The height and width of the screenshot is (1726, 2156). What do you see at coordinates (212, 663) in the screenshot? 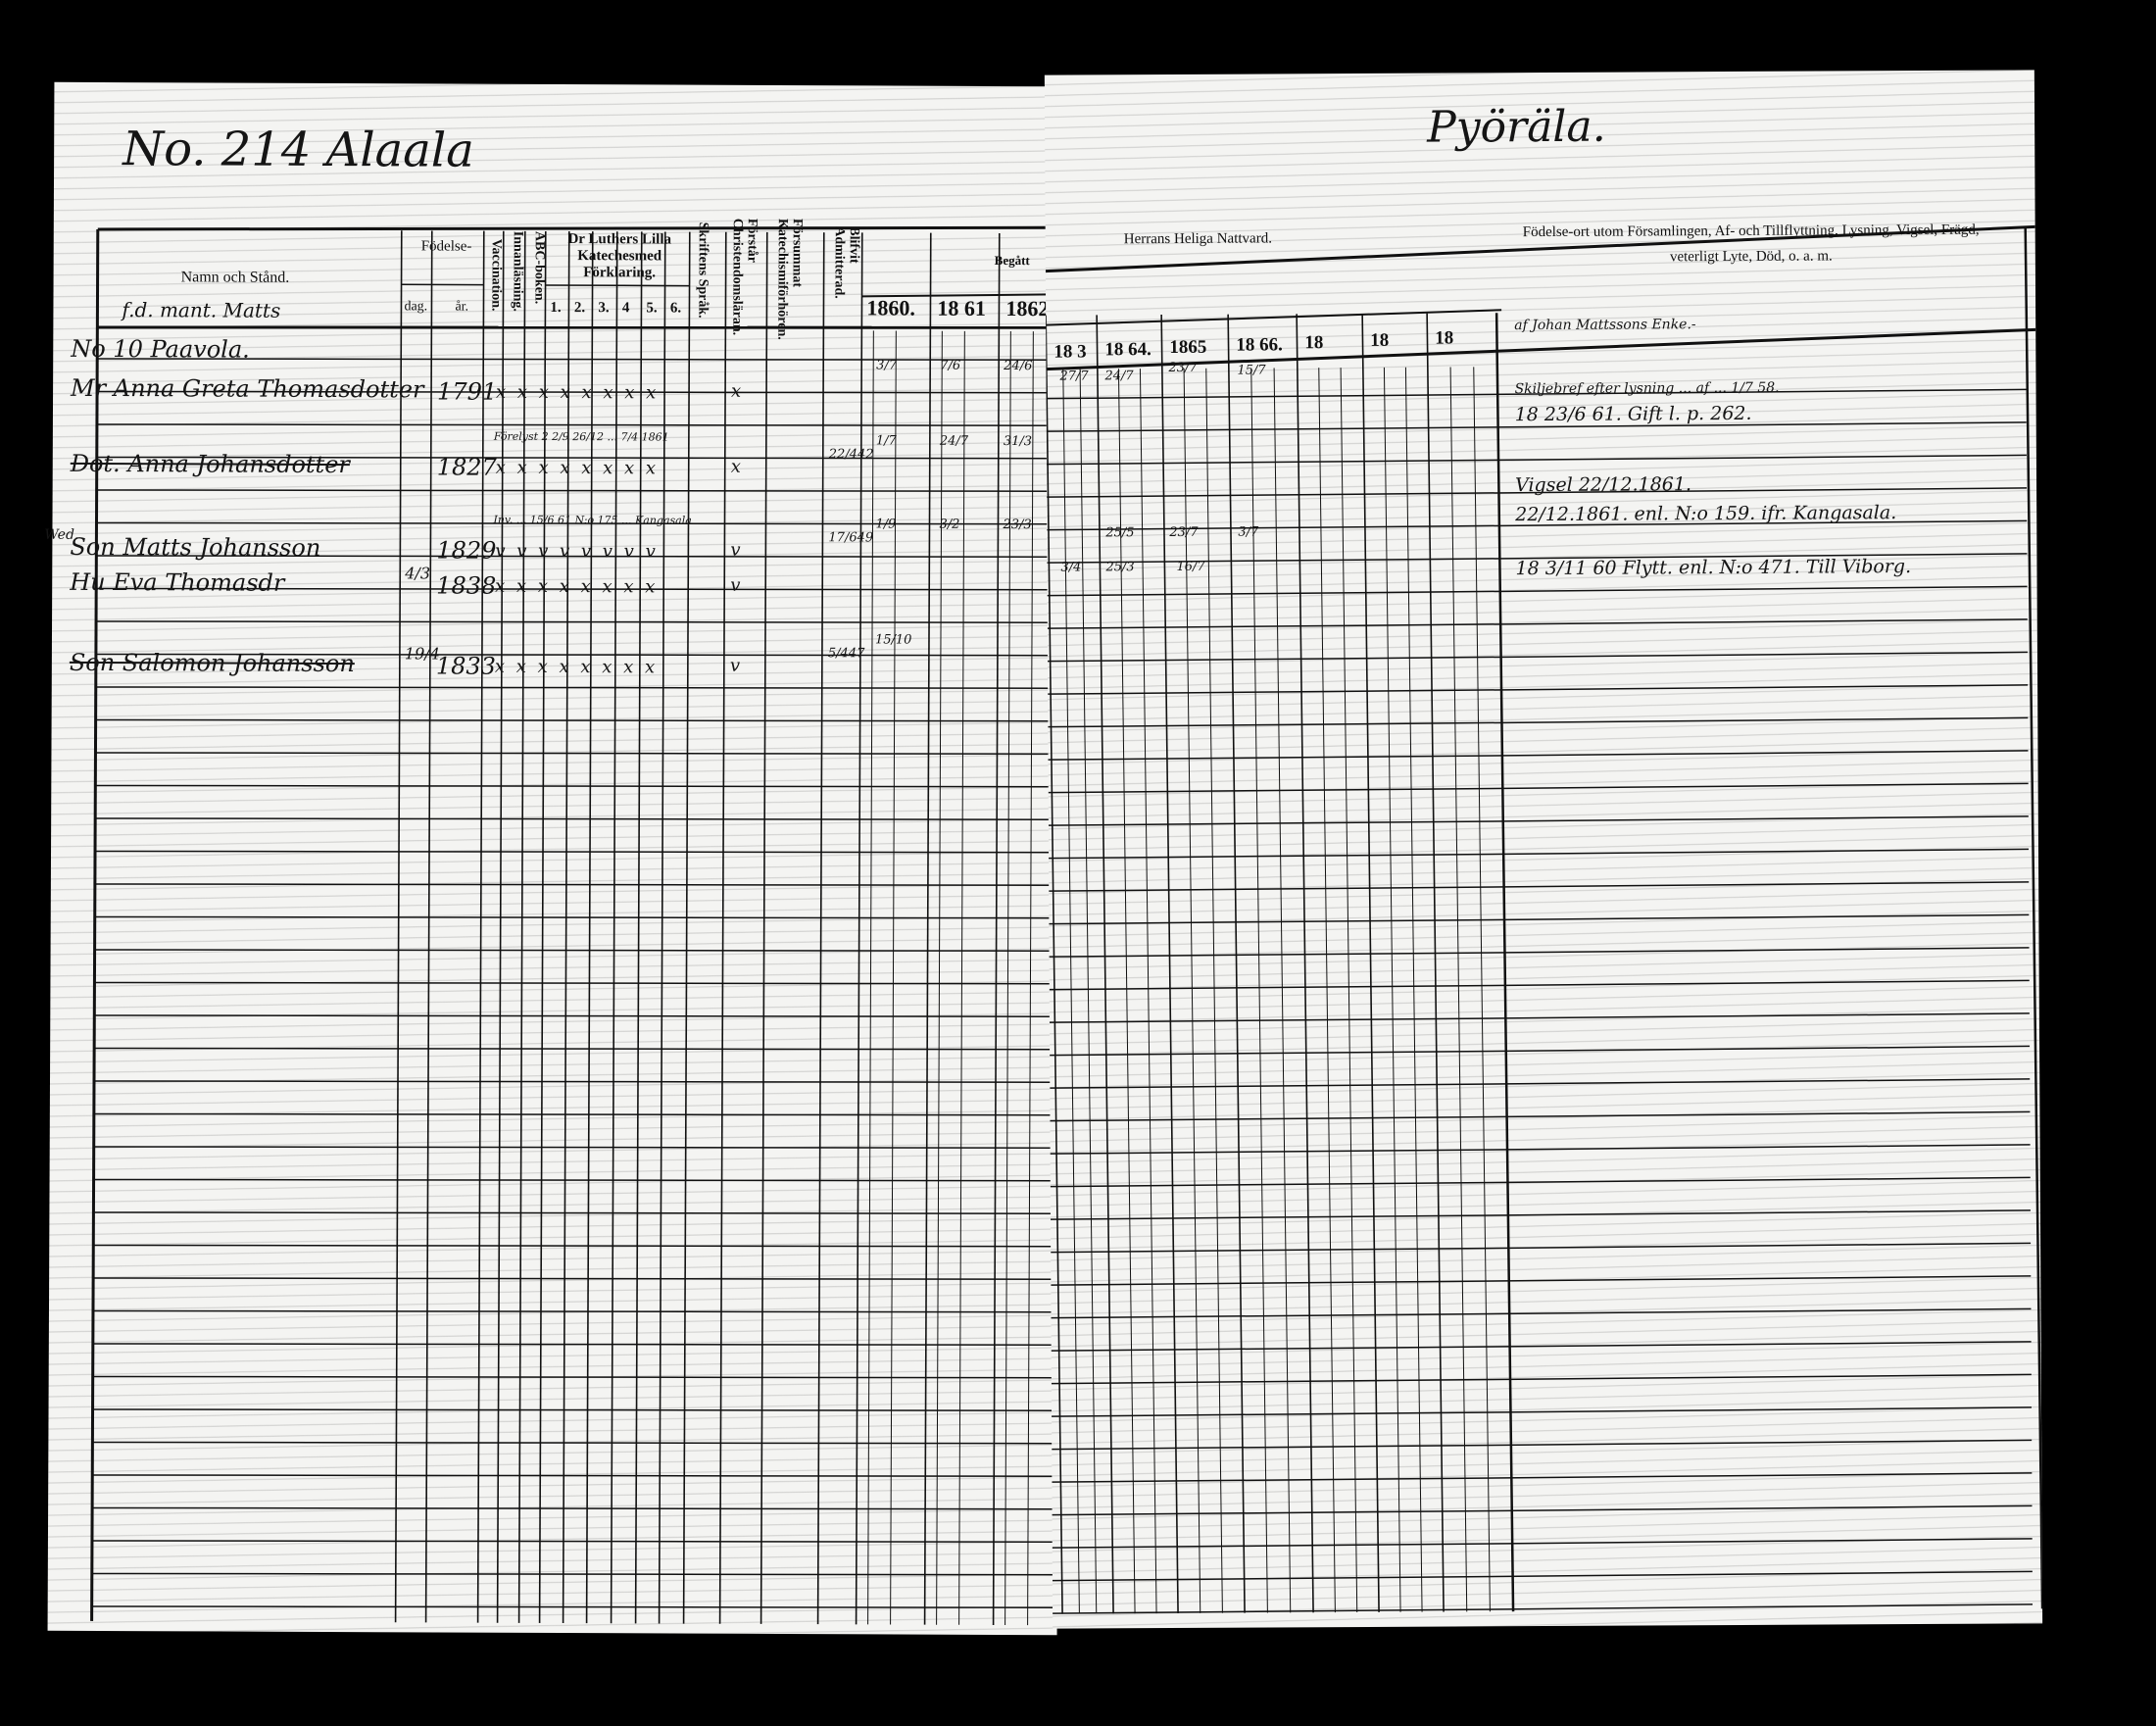
I see `row-name: Son Salomon Johansson` at bounding box center [212, 663].